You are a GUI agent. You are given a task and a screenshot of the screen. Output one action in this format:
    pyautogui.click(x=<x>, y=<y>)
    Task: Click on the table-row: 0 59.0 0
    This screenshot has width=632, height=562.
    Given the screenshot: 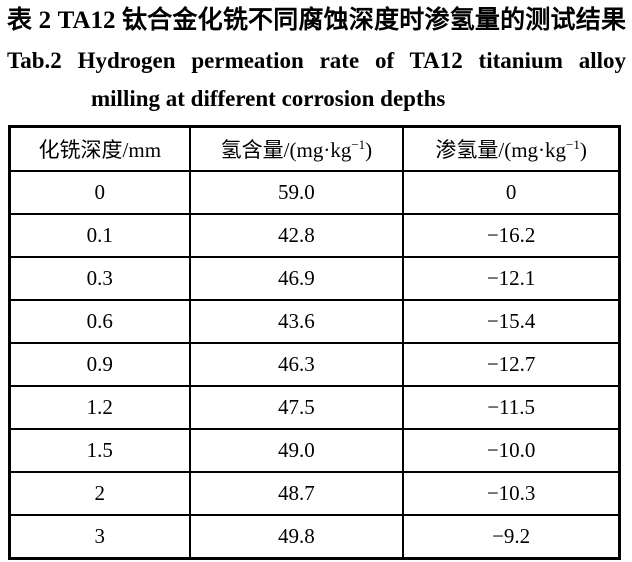 What is the action you would take?
    pyautogui.click(x=314, y=192)
    